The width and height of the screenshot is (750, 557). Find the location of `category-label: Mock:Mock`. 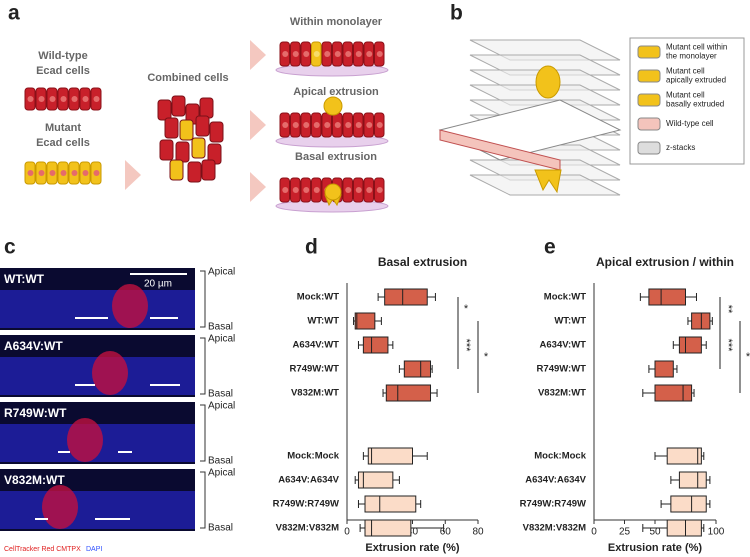

category-label: Mock:Mock is located at coordinates (560, 456).